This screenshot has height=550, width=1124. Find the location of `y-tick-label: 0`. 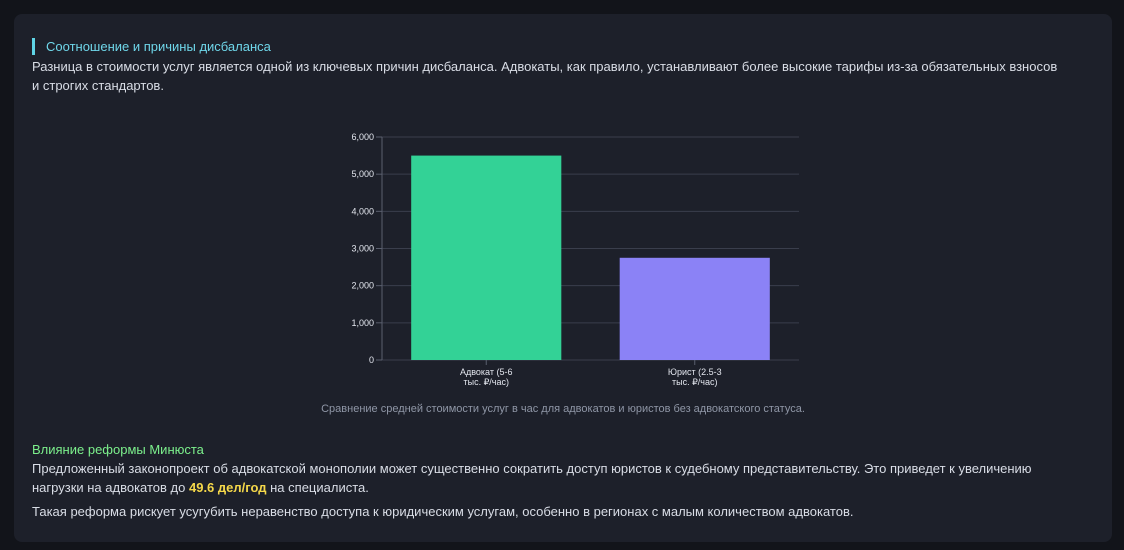

y-tick-label: 0 is located at coordinates (371, 360).